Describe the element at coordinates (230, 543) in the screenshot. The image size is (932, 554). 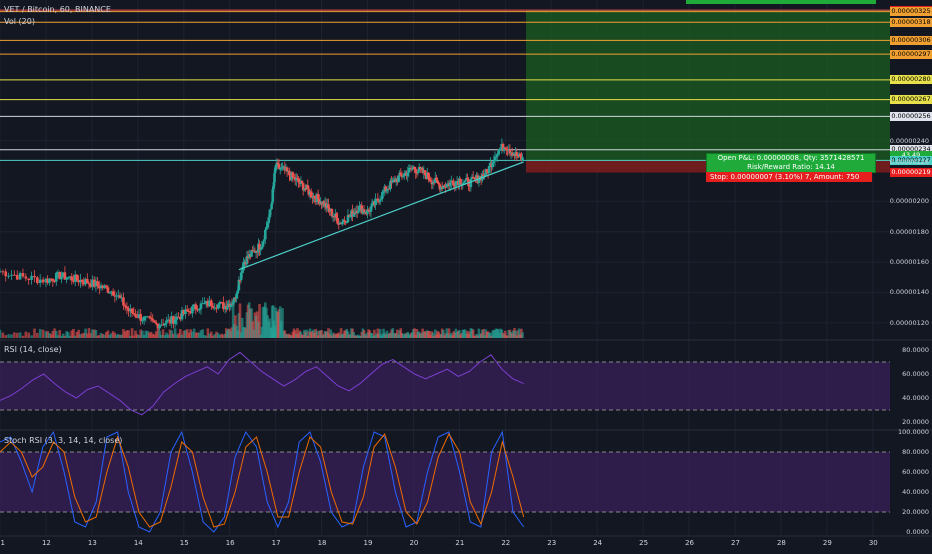
I see `time-axis-tick: 16` at that location.